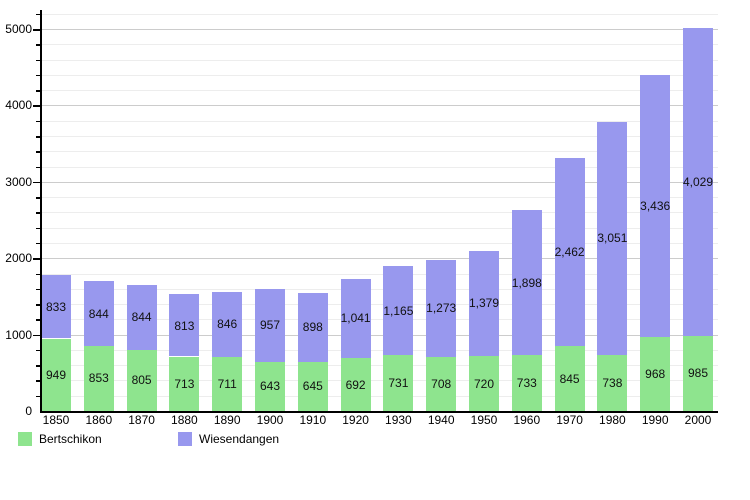 Image resolution: width=750 pixels, height=500 pixels. I want to click on y-tick-label: 1000, so click(18, 334).